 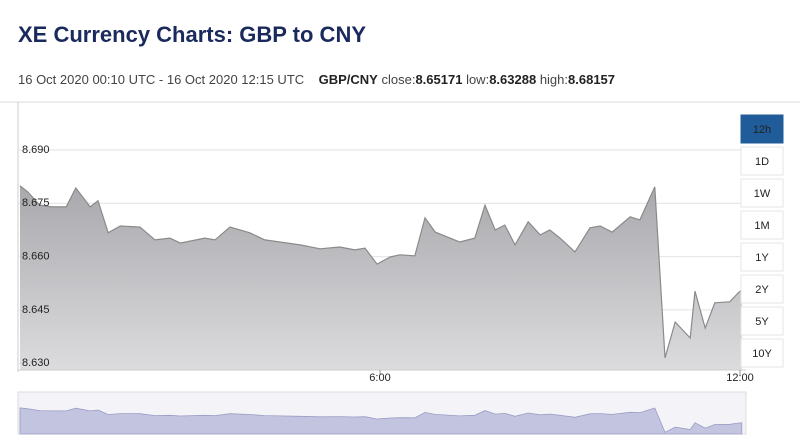 I want to click on range-label: 1M, so click(x=761, y=226).